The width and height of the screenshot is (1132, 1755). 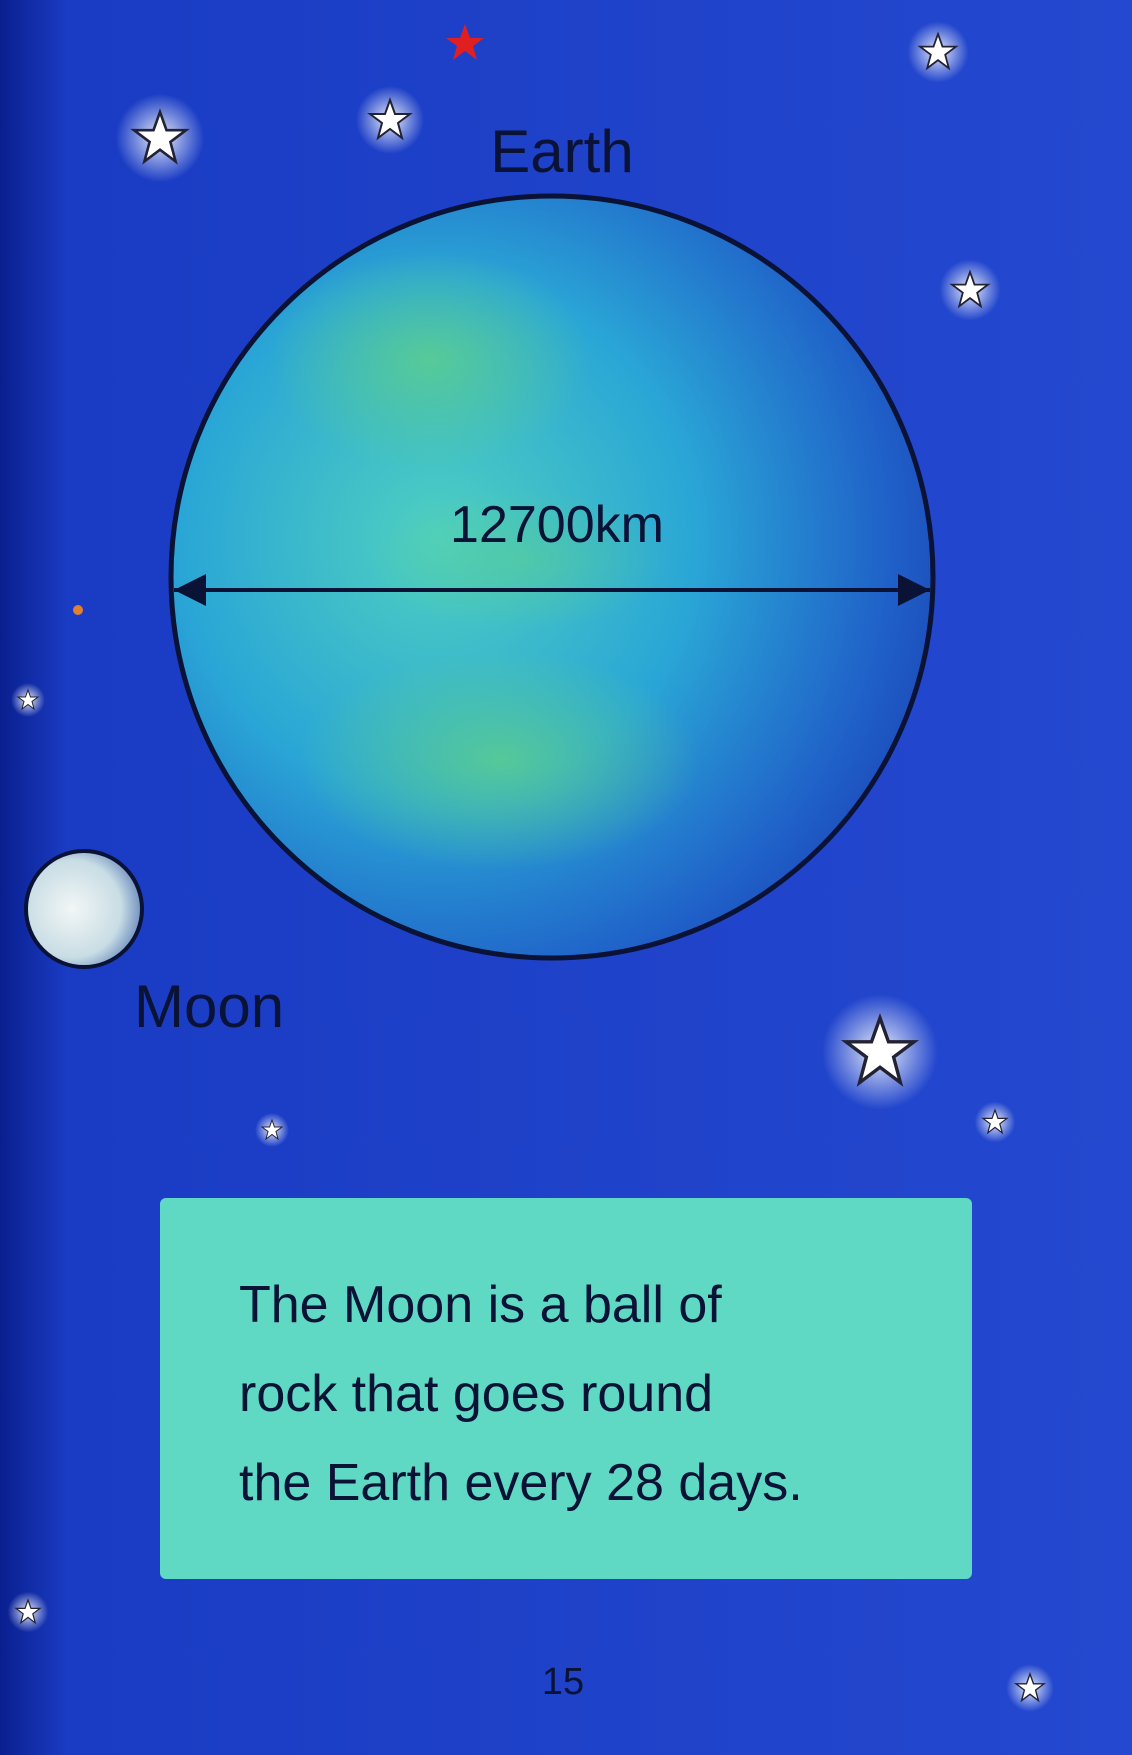 What do you see at coordinates (480, 1305) in the screenshot?
I see `text-line: The Moon is a ball of` at bounding box center [480, 1305].